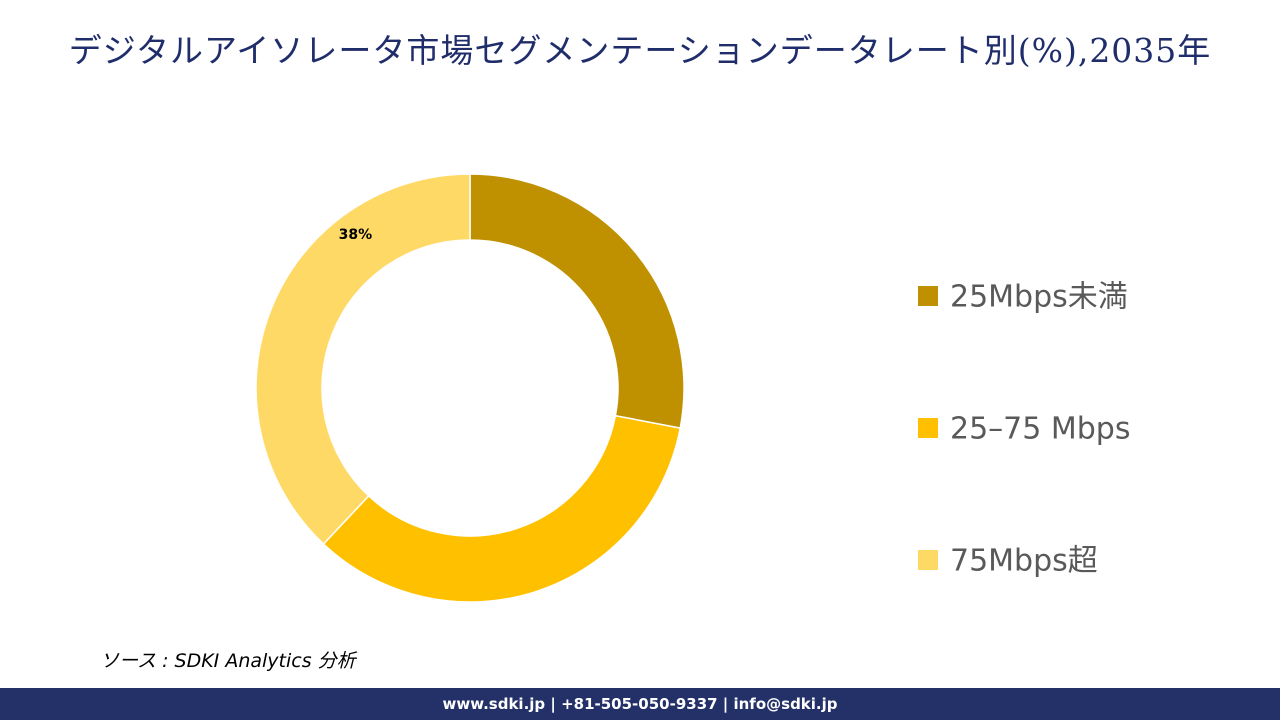  What do you see at coordinates (1039, 297) in the screenshot?
I see `legend-label: 25Mbps未満` at bounding box center [1039, 297].